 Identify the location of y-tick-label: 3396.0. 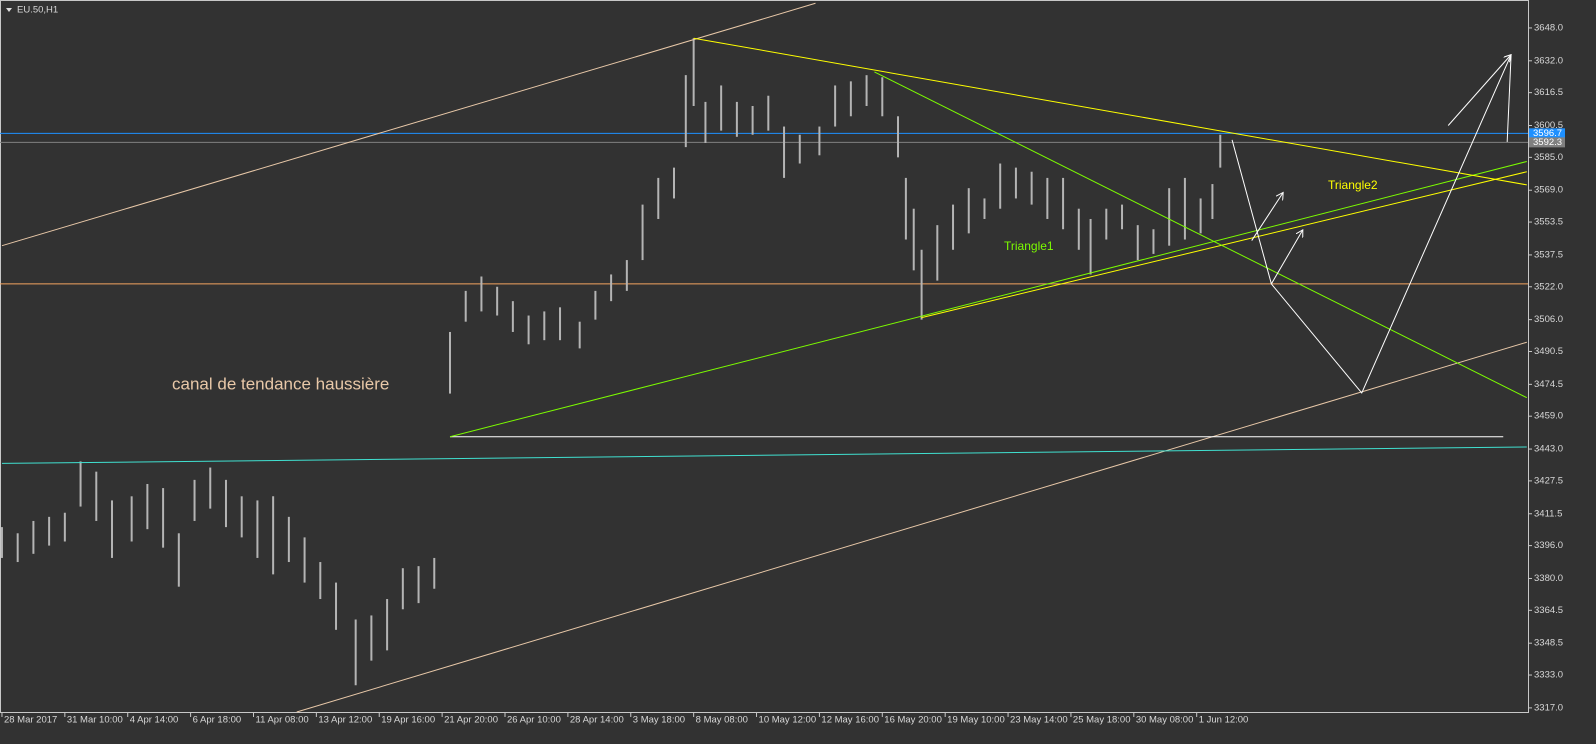
(1548, 545).